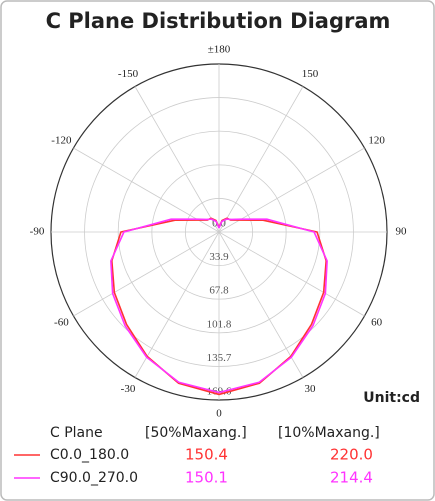  Describe the element at coordinates (128, 74) in the screenshot. I see `theta-tick-label: -150` at that location.